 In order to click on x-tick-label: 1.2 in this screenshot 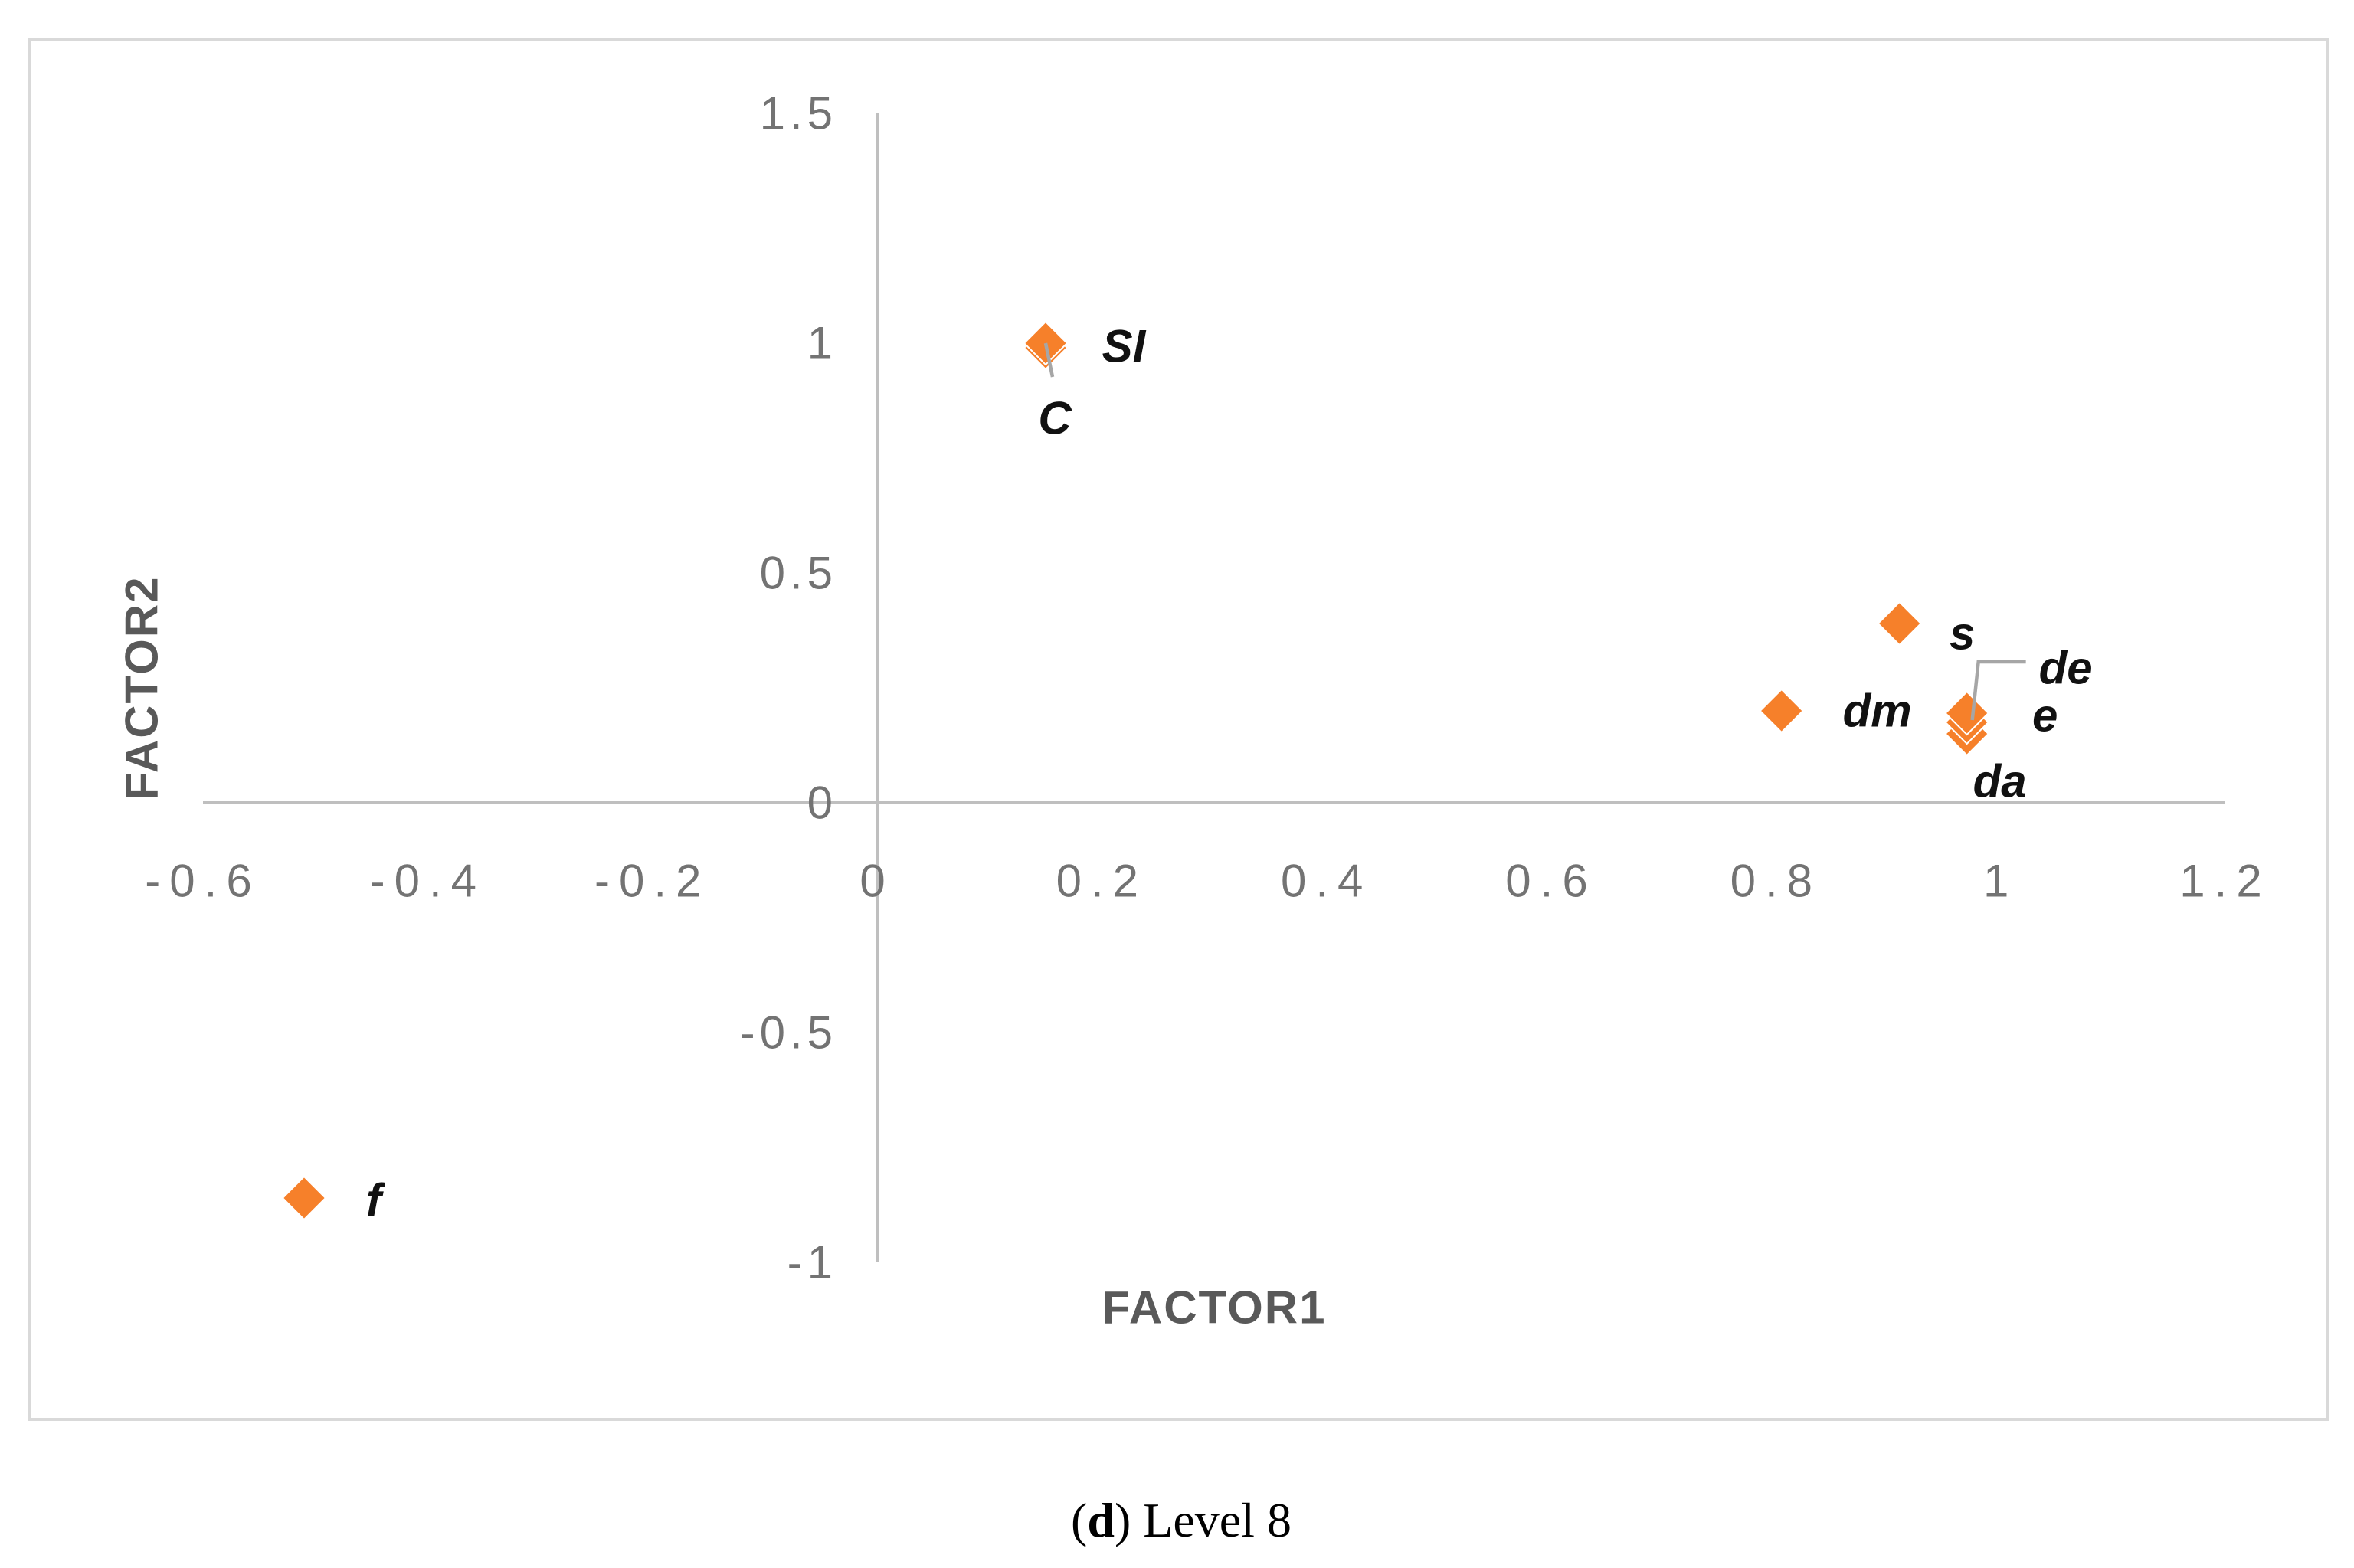, I will do `click(2225, 881)`.